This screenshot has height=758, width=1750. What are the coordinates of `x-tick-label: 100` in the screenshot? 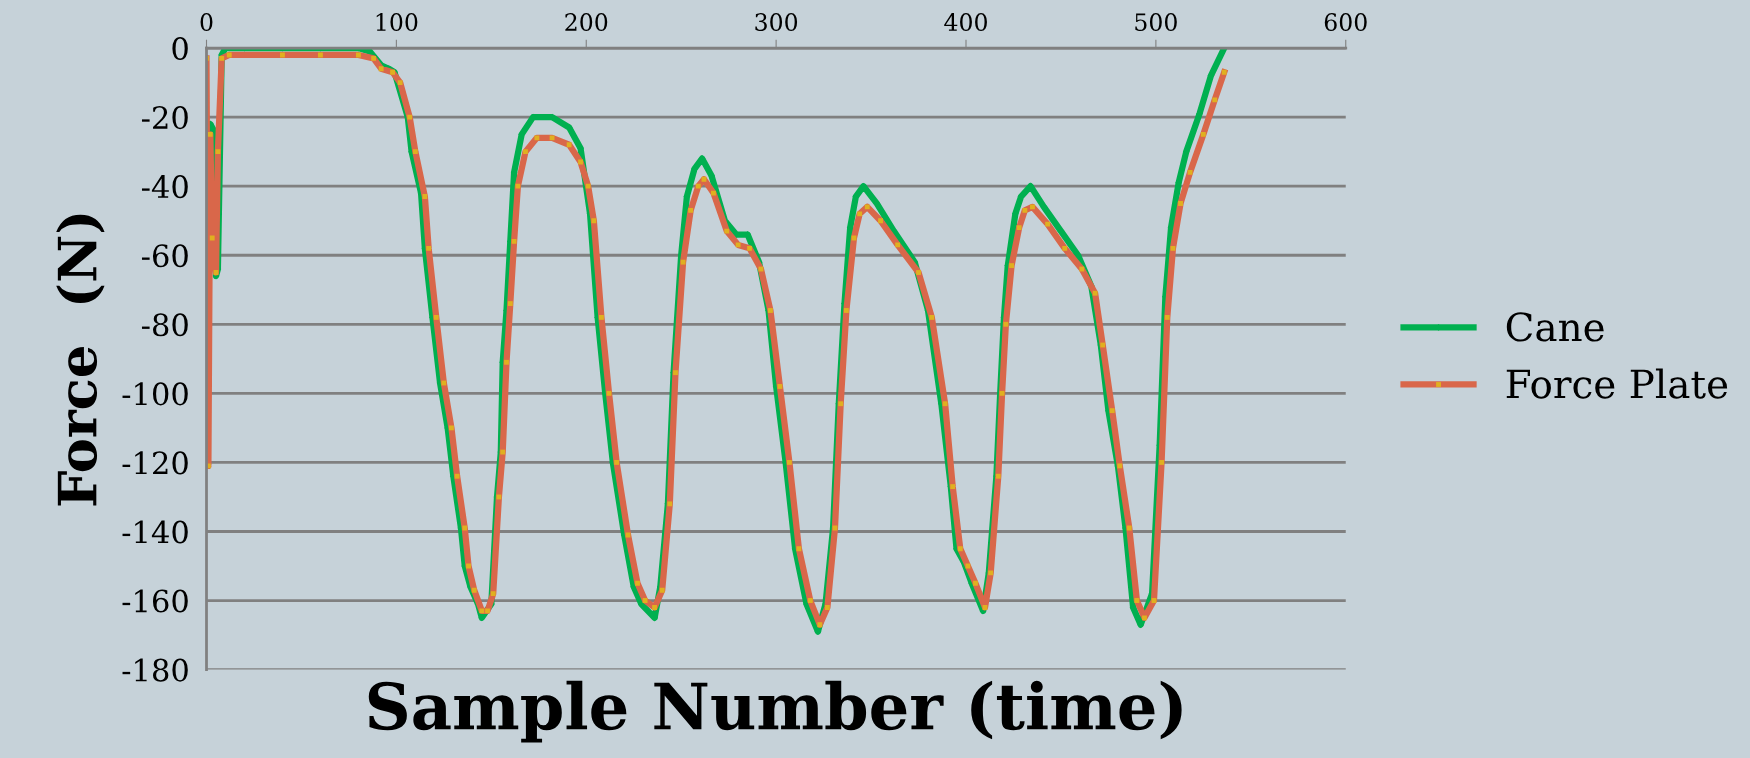 It's located at (397, 22).